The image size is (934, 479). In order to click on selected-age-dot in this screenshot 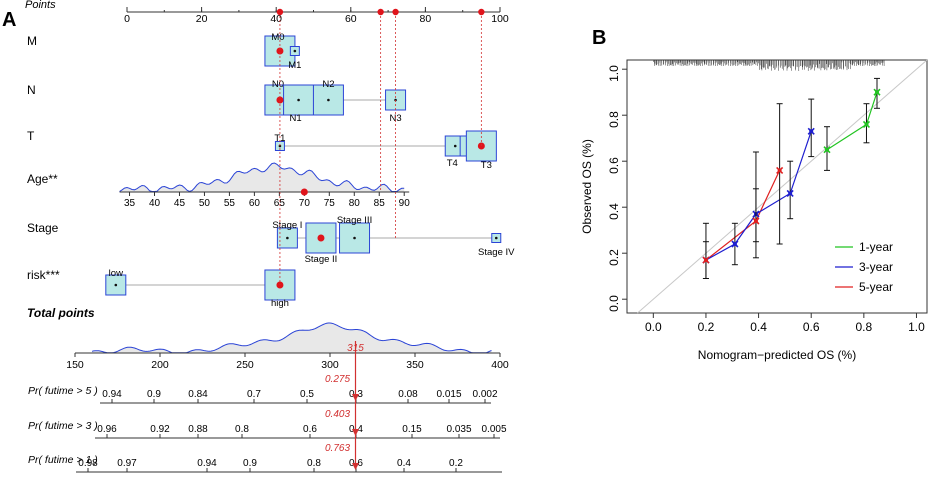, I will do `click(304, 192)`.